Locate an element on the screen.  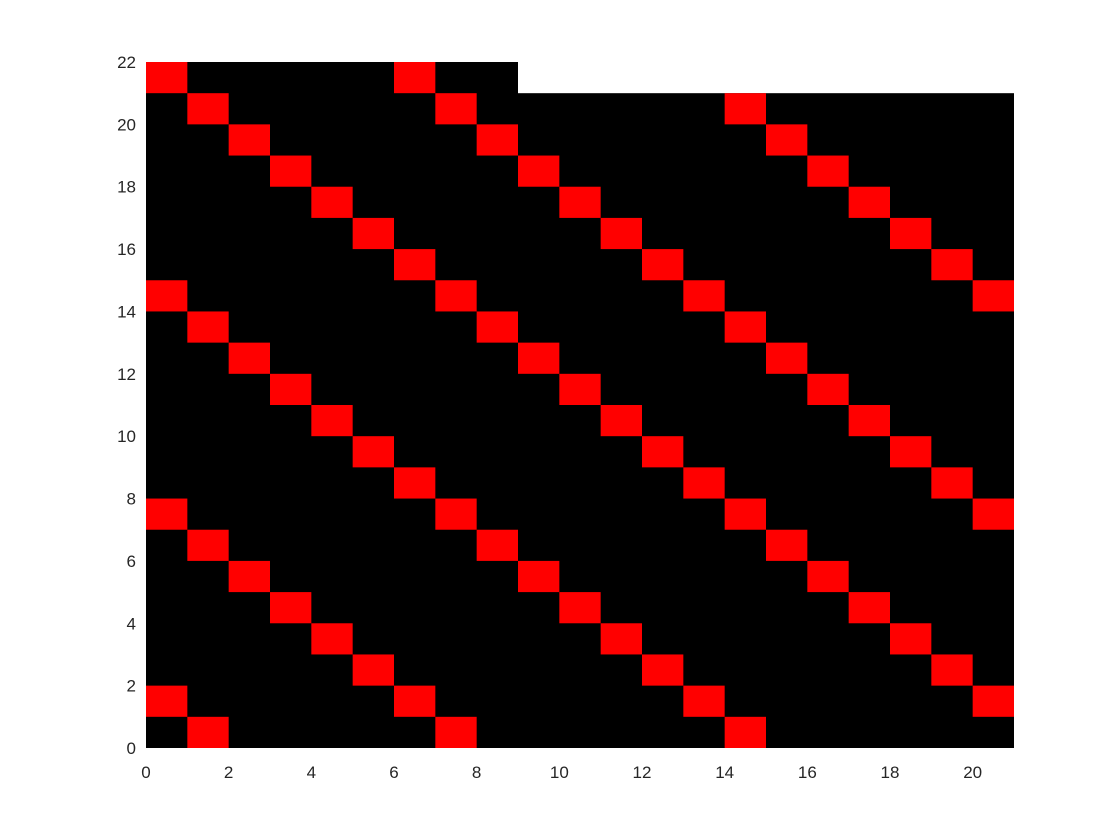
x-axis: 0 2 4 6 8 10 12 14 16 18 20 is located at coordinates (561, 772).